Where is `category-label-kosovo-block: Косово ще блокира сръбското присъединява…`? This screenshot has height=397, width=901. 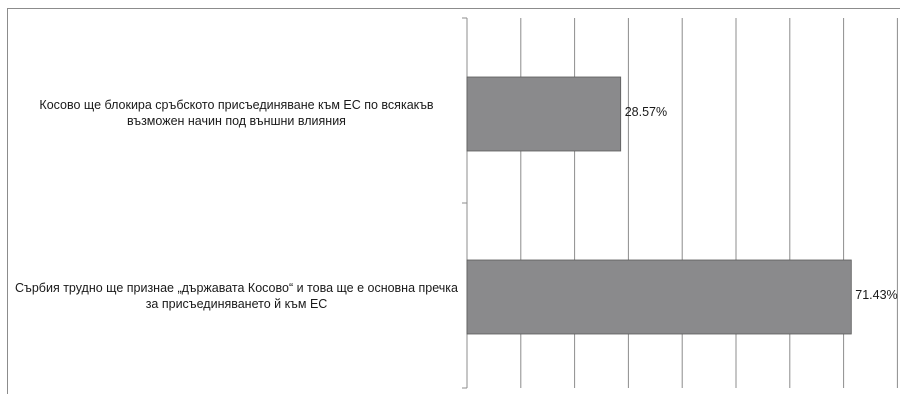 category-label-kosovo-block: Косово ще блокира сръбското присъединява… is located at coordinates (236, 113).